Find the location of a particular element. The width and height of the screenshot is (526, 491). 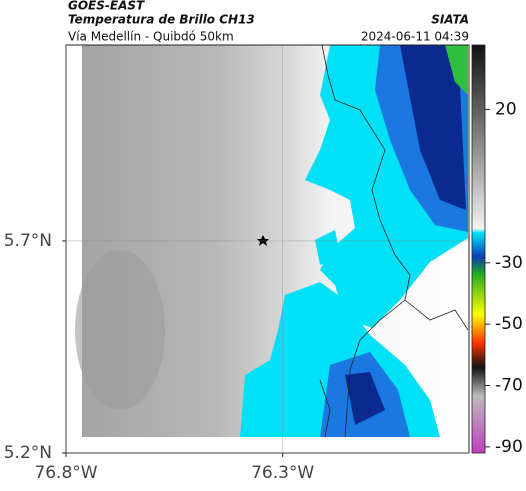

colorbar-tick-label: -30 is located at coordinates (509, 263).